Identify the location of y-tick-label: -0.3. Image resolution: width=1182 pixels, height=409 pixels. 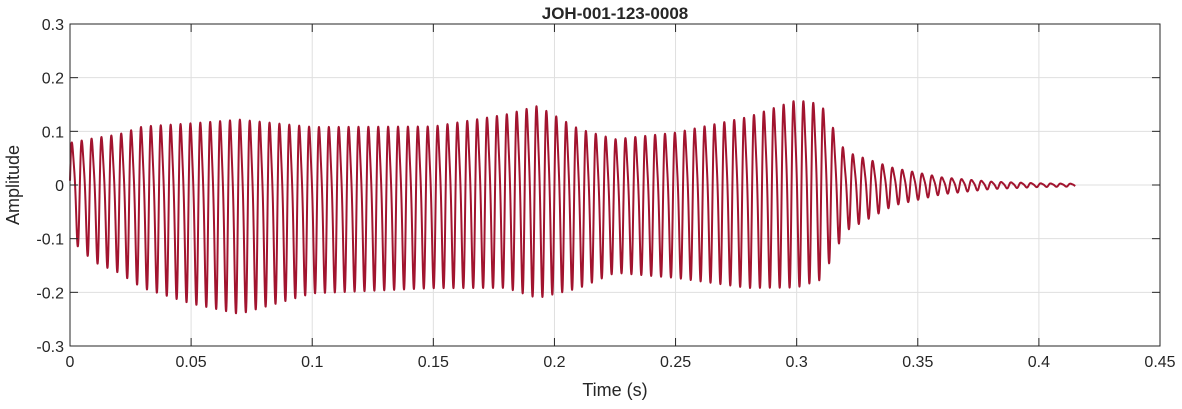
(50, 347).